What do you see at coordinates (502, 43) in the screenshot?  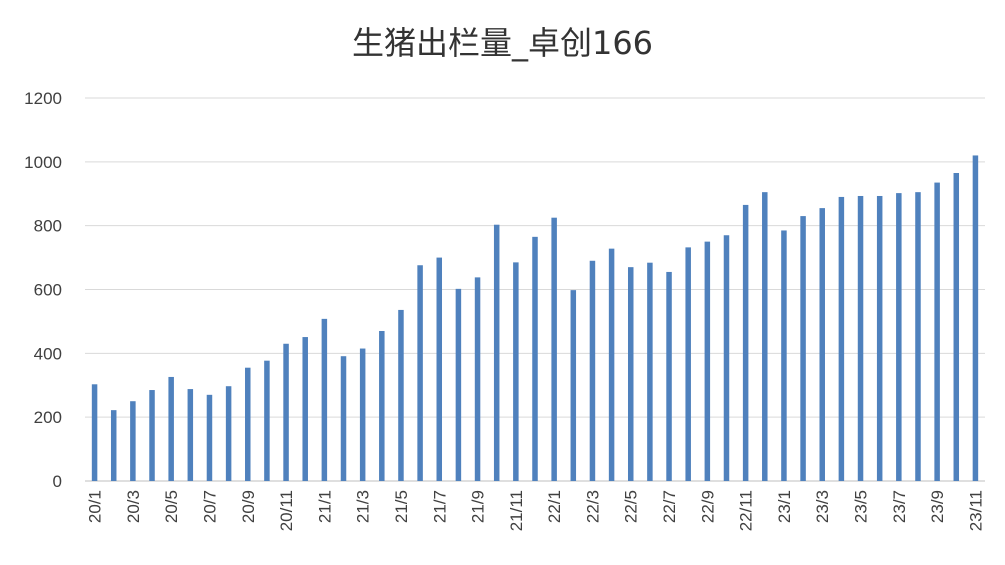 I see `chart-title: 生猪出栏量_卓创166` at bounding box center [502, 43].